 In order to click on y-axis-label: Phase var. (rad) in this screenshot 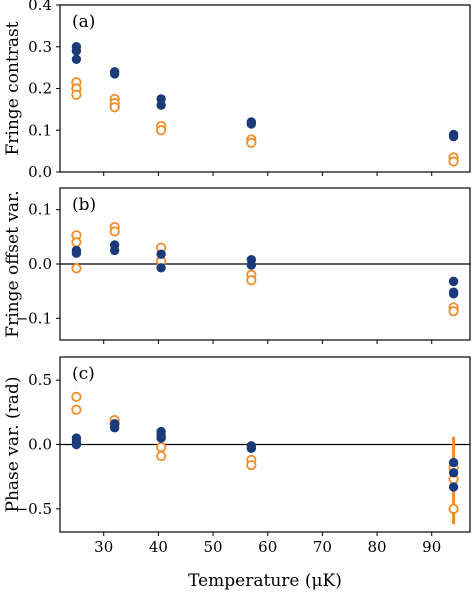, I will do `click(13, 445)`.